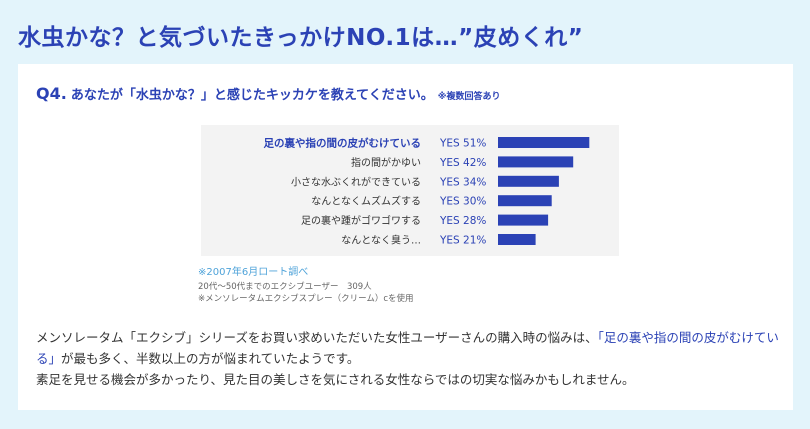 The image size is (810, 429). Describe the element at coordinates (306, 299) in the screenshot. I see `product-note: ※メンソレータムエクシブスプレー（クリーム）cを使用` at that location.